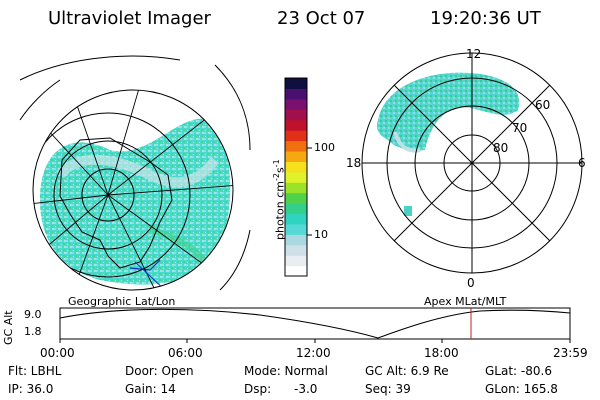 Image resolution: width=600 pixels, height=400 pixels. What do you see at coordinates (485, 18) in the screenshot?
I see `time-label: 19:20:36 UT` at bounding box center [485, 18].